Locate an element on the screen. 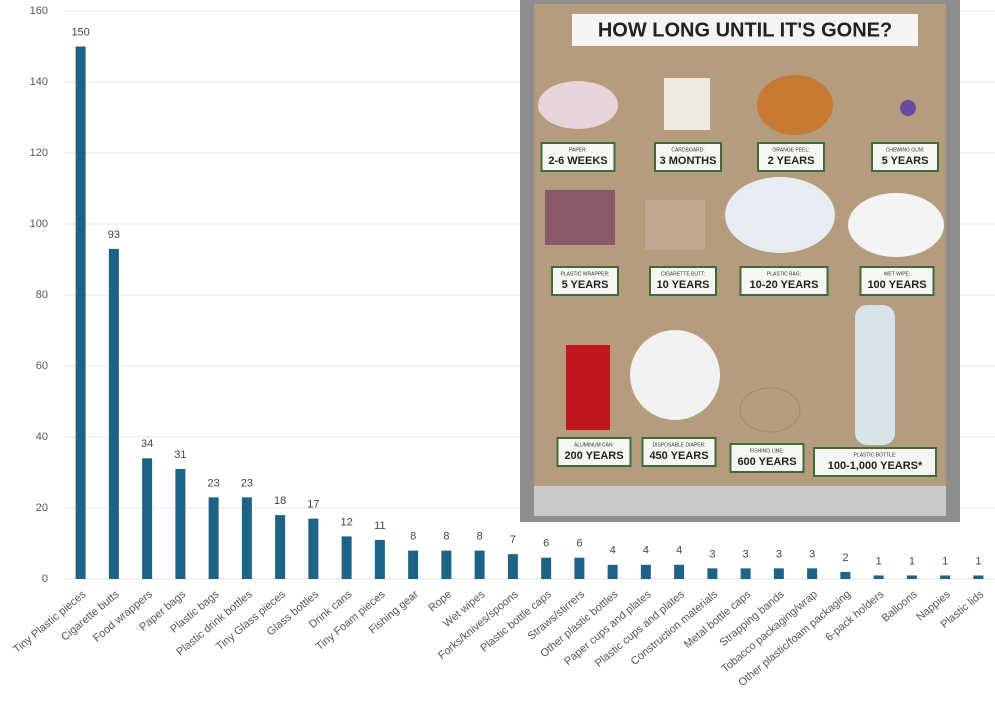 The image size is (995, 720). item-caption: PLASTIC BOTTLE: is located at coordinates (874, 455).